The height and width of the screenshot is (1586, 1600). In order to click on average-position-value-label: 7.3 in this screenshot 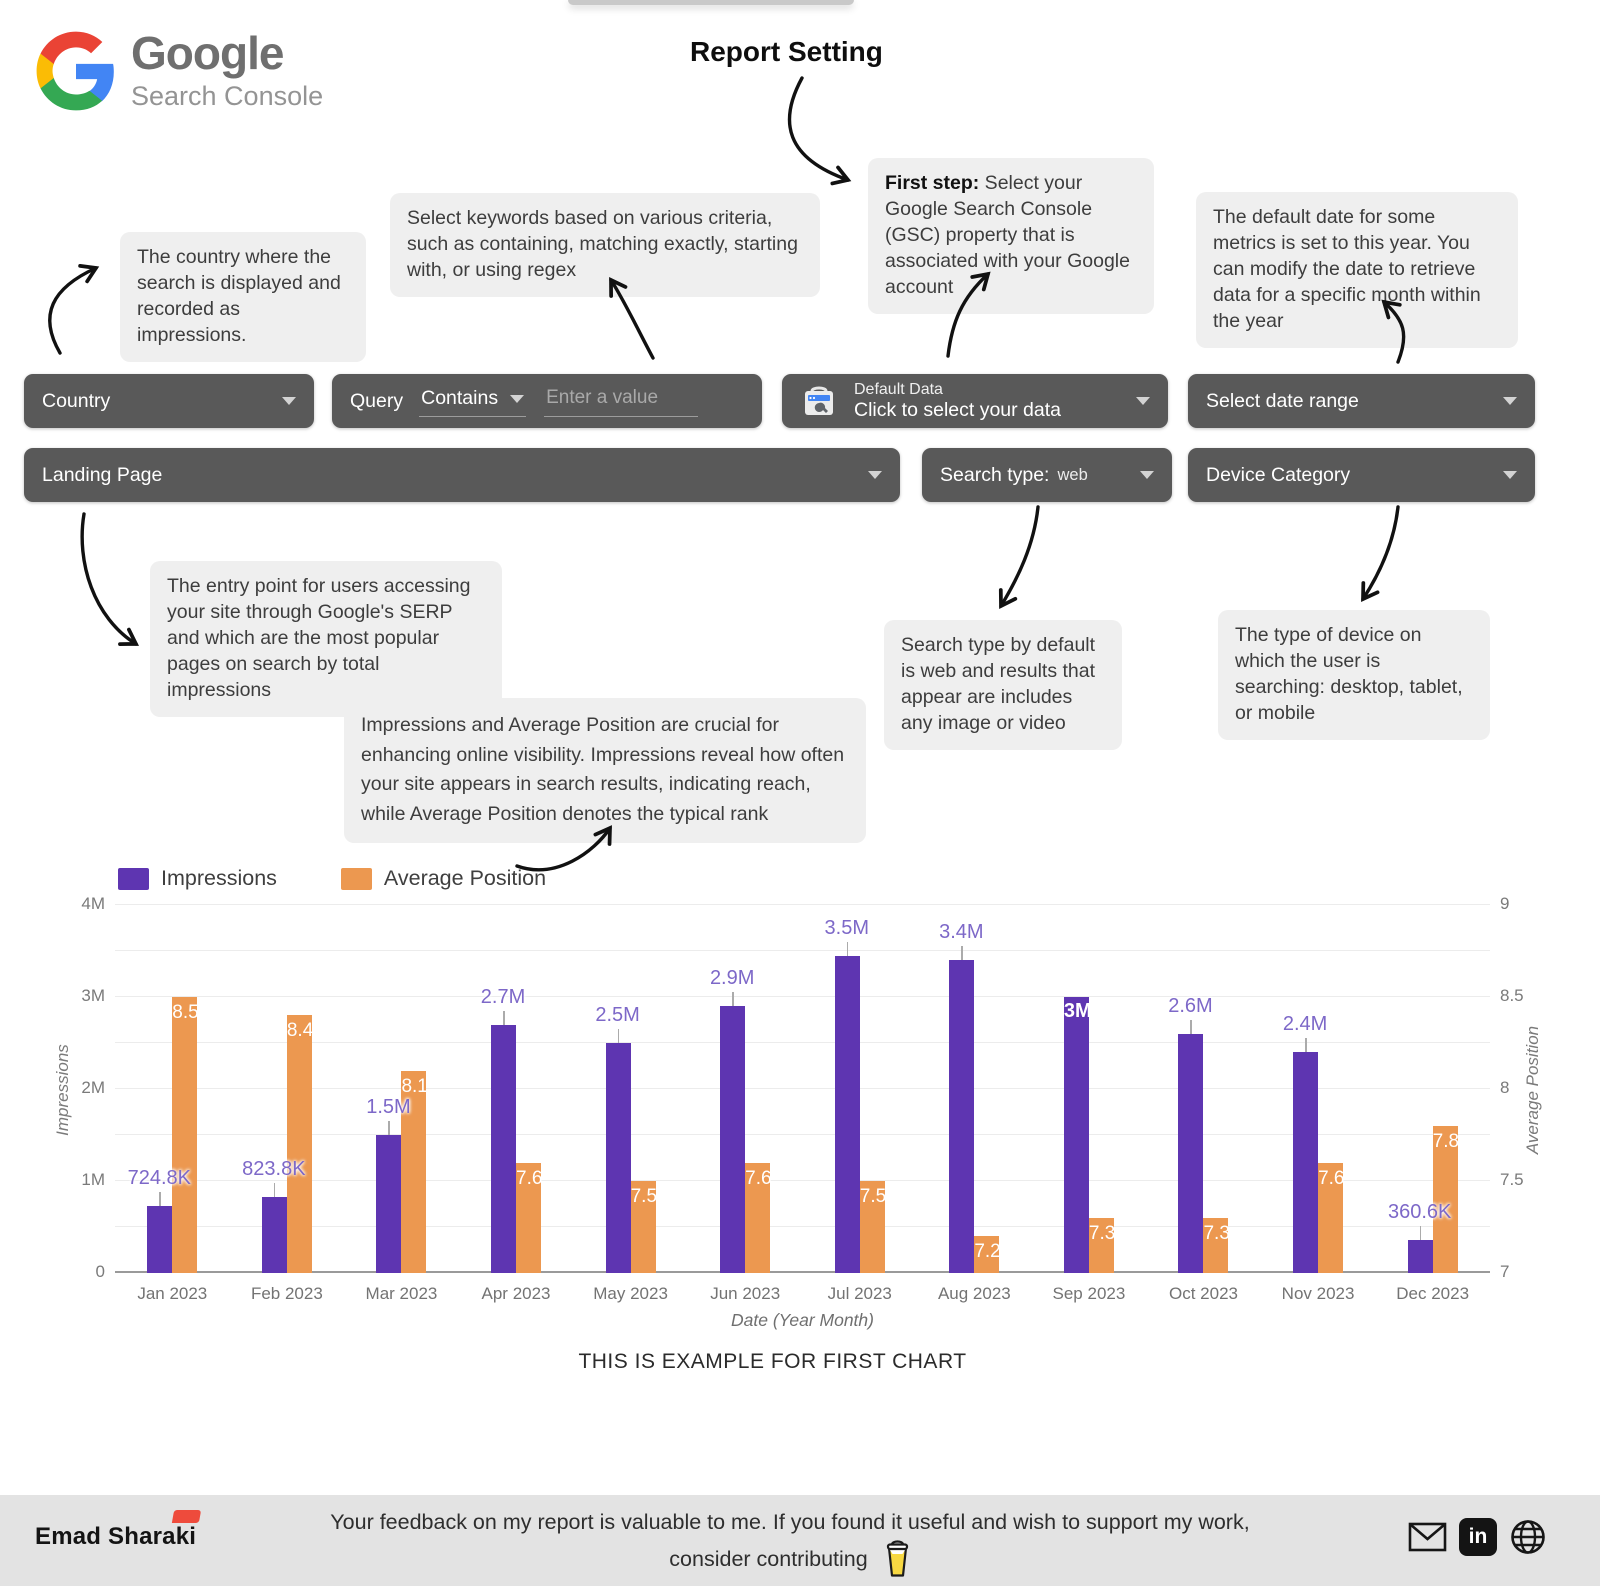, I will do `click(1216, 1233)`.